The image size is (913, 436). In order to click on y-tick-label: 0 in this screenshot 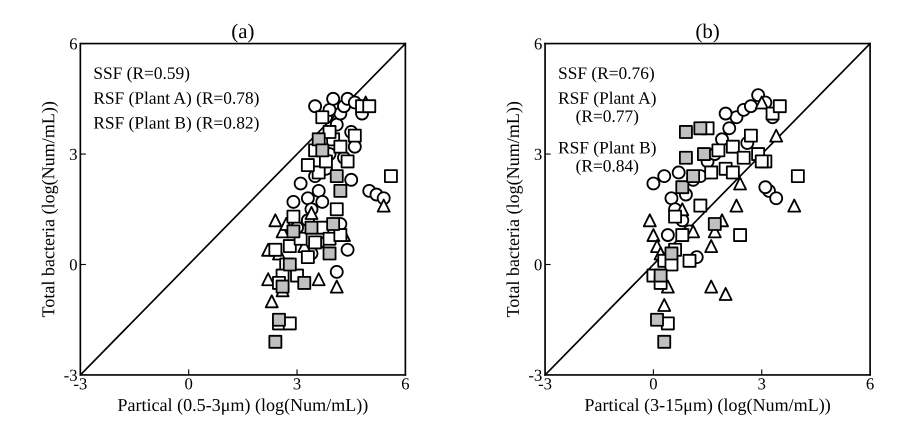, I will do `click(73, 264)`.